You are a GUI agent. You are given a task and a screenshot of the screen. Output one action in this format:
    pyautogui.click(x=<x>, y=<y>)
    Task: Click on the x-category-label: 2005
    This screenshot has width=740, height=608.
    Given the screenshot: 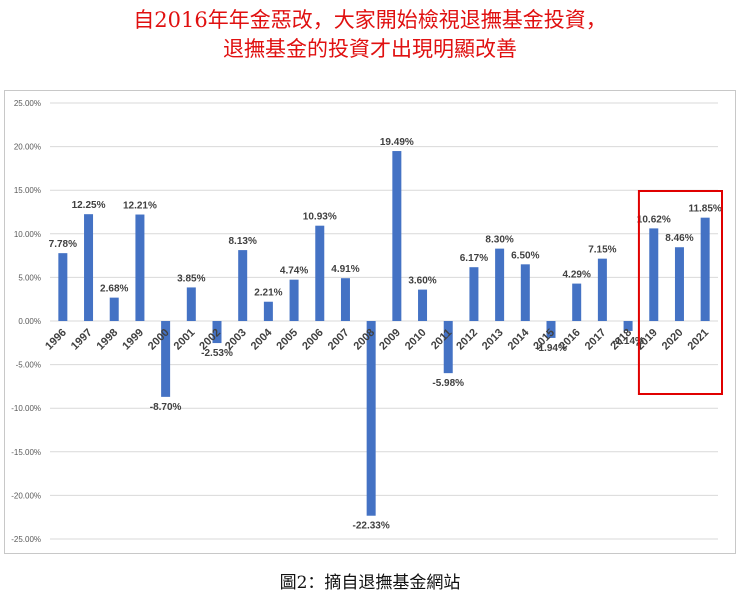 What is the action you would take?
    pyautogui.click(x=287, y=340)
    